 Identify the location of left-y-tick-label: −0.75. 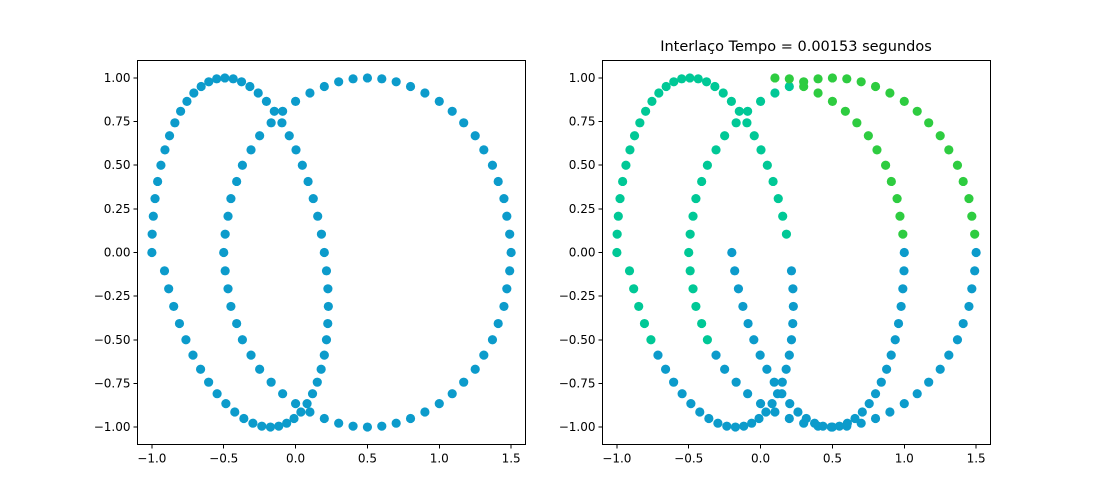
(112, 383).